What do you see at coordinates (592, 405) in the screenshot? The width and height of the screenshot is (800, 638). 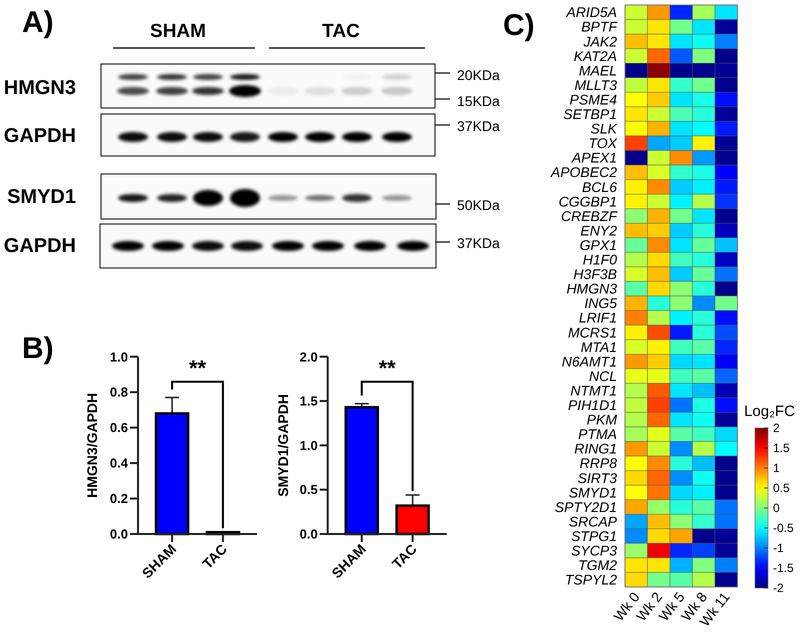 I see `y-tick-label: PIH1D1` at bounding box center [592, 405].